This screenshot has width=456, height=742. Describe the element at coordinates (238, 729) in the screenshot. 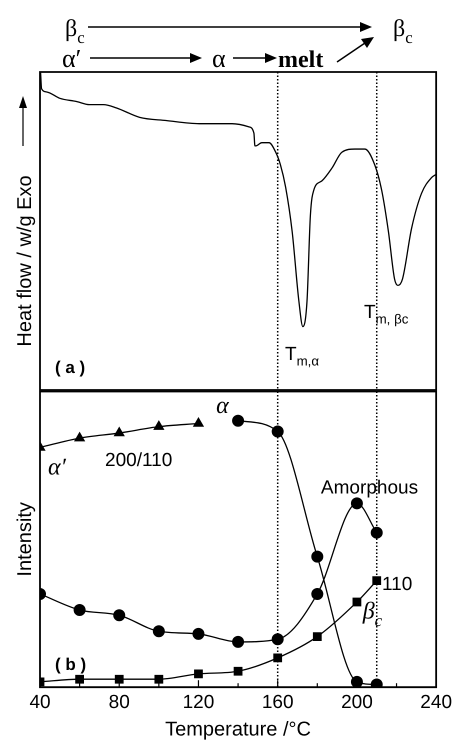

I see `x-axis-title: Temperature /°C` at that location.